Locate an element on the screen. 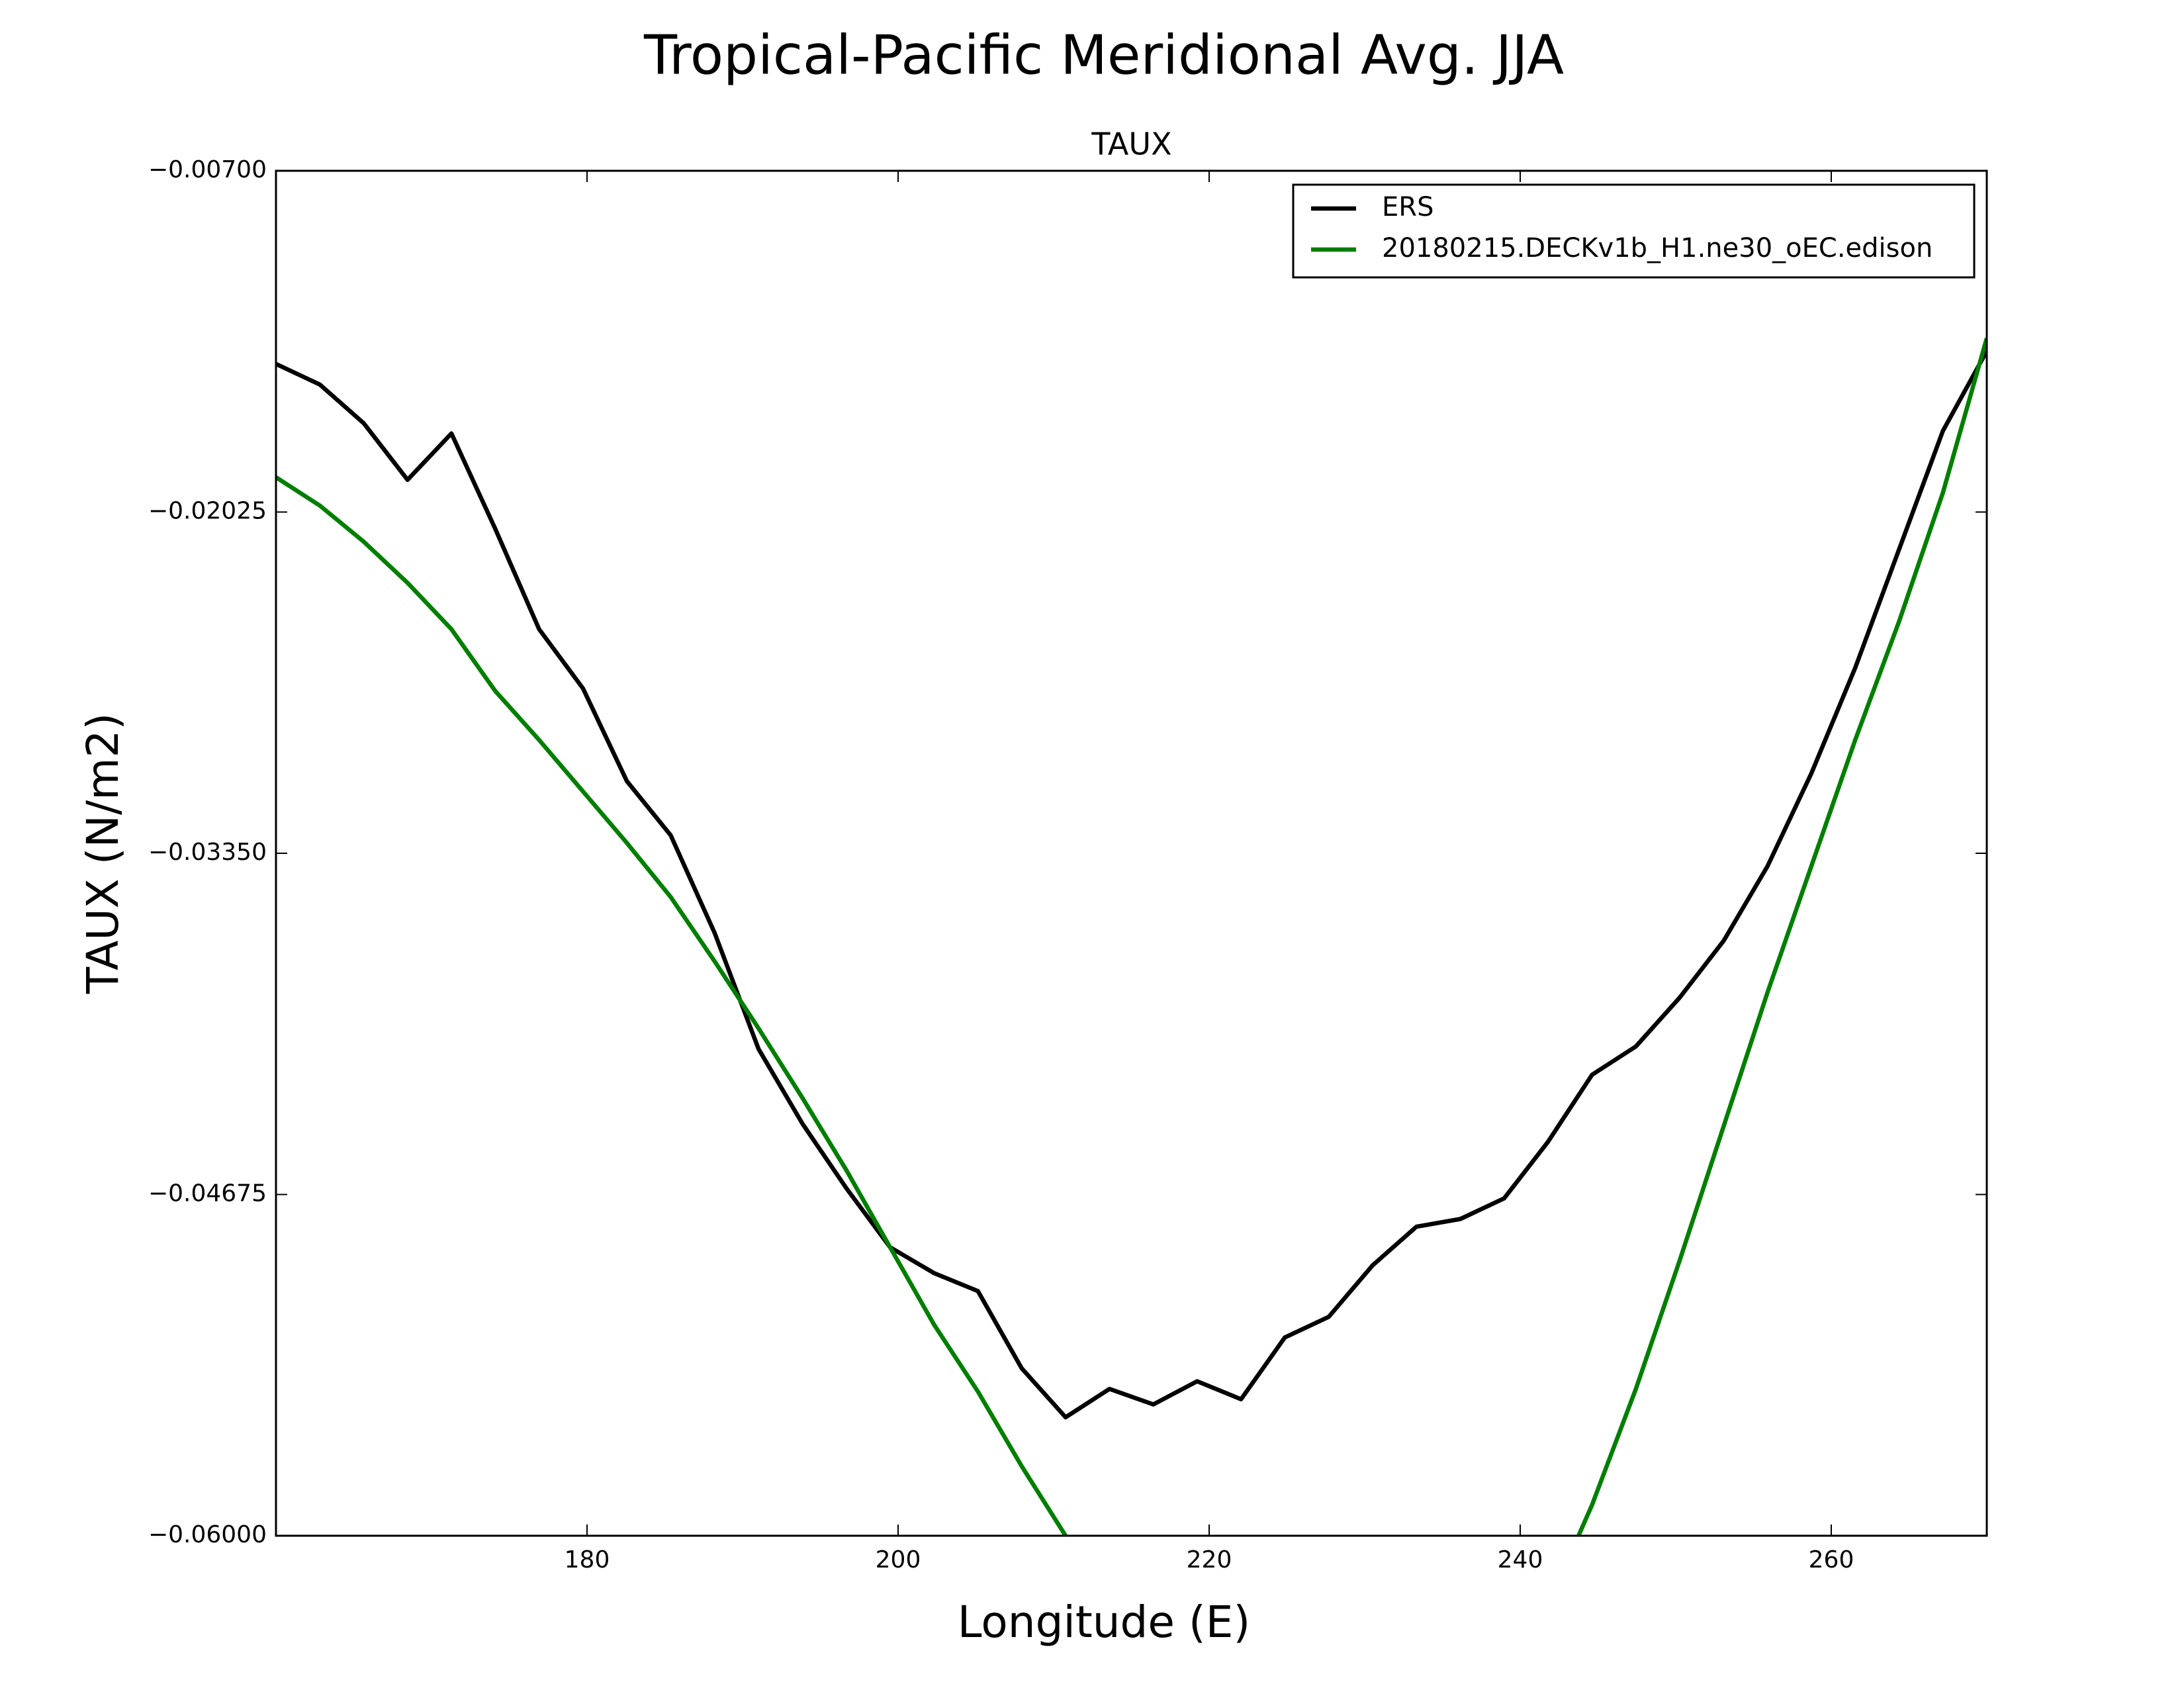 The image size is (2184, 1688). x-tick-label: 240 is located at coordinates (1521, 1559).